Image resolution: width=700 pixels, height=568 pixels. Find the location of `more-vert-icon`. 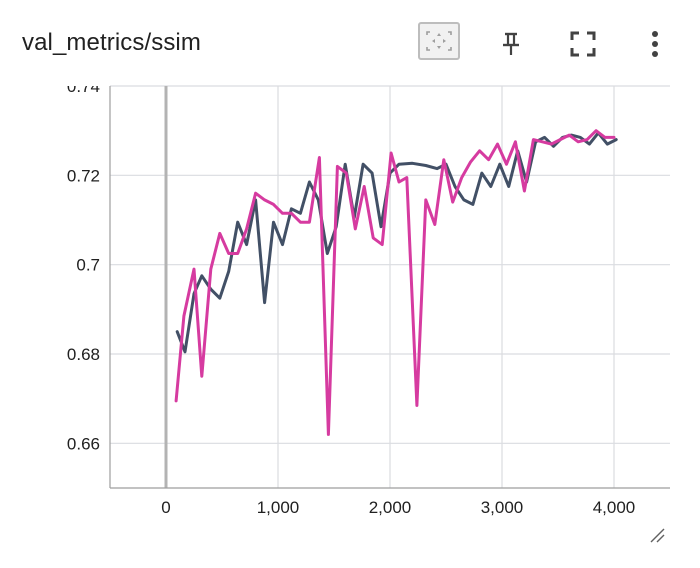

more-vert-icon is located at coordinates (655, 44).